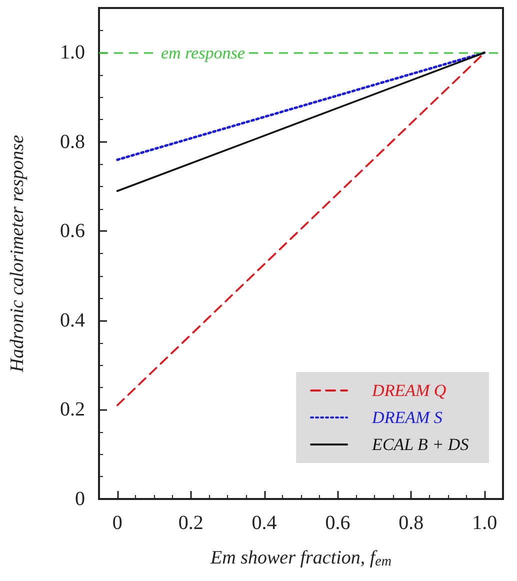 This screenshot has width=517, height=581. I want to click on x-tick-label: 0.4, so click(264, 523).